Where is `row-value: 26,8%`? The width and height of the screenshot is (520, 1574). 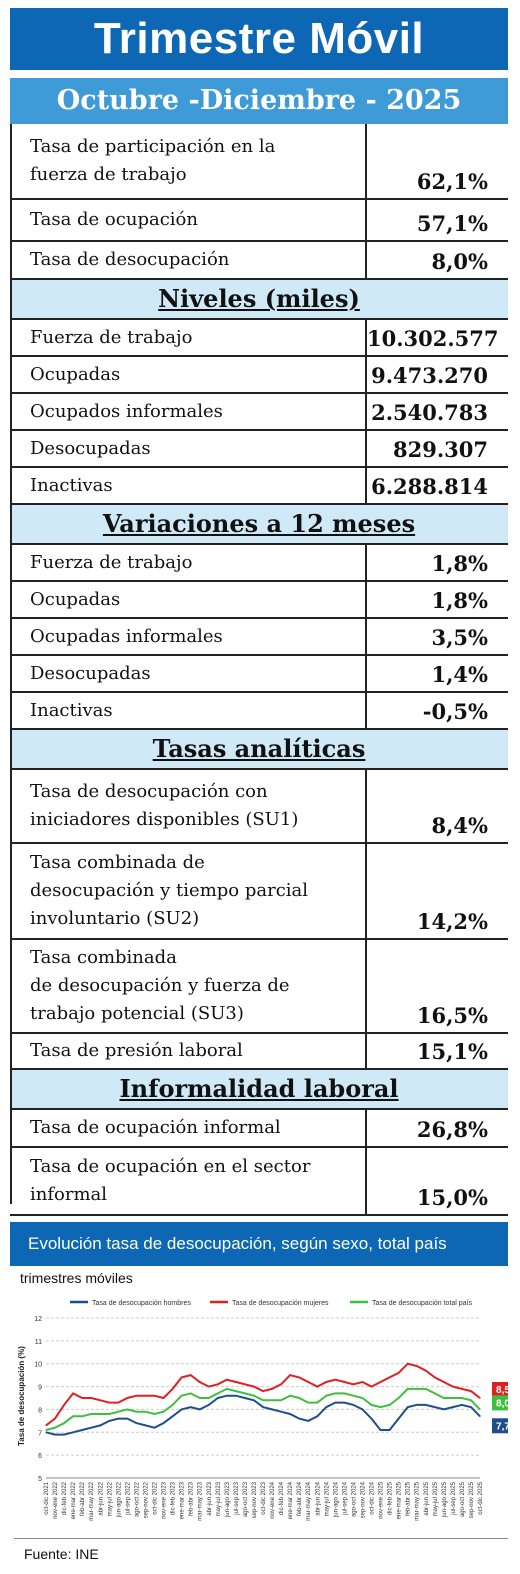 row-value: 26,8% is located at coordinates (452, 1129).